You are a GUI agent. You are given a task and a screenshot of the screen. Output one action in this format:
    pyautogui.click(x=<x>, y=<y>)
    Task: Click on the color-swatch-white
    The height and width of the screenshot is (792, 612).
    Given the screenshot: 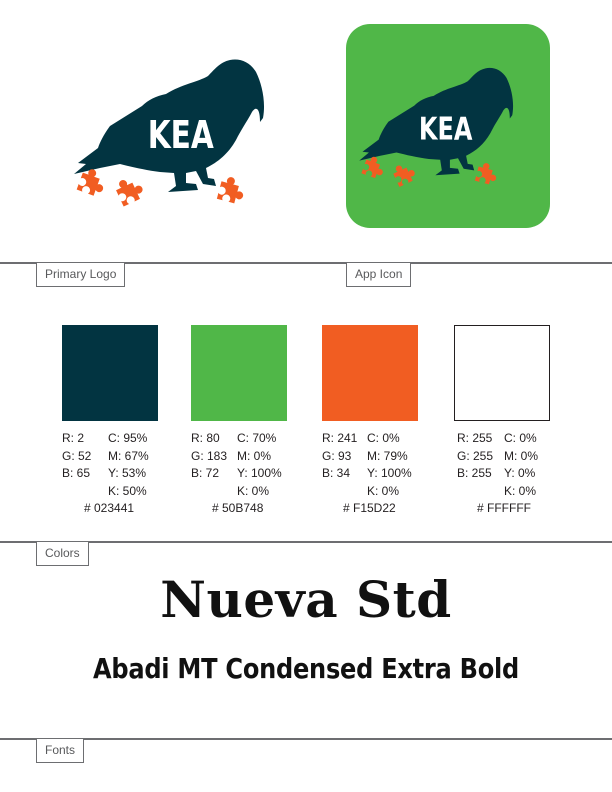 What is the action you would take?
    pyautogui.click(x=502, y=373)
    